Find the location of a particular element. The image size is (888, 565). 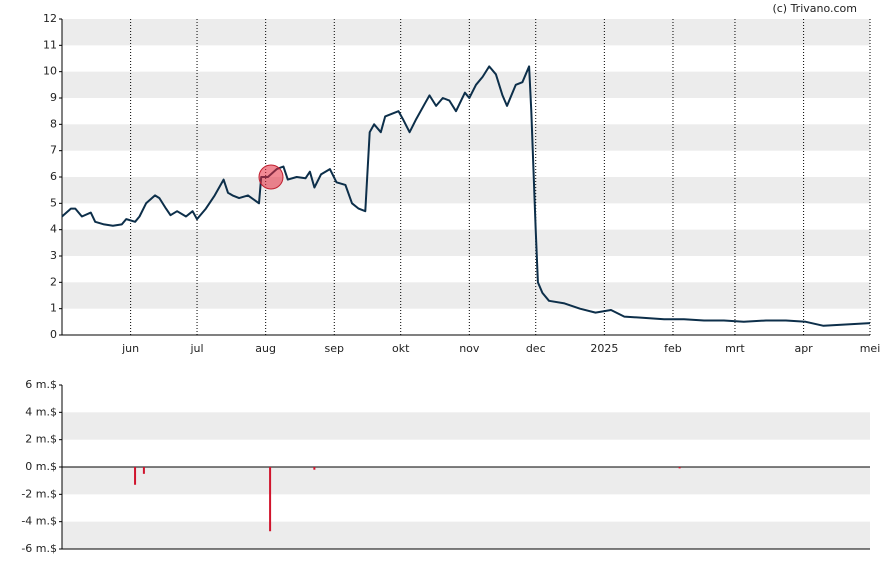

x-tick-label: sep is located at coordinates (334, 348).